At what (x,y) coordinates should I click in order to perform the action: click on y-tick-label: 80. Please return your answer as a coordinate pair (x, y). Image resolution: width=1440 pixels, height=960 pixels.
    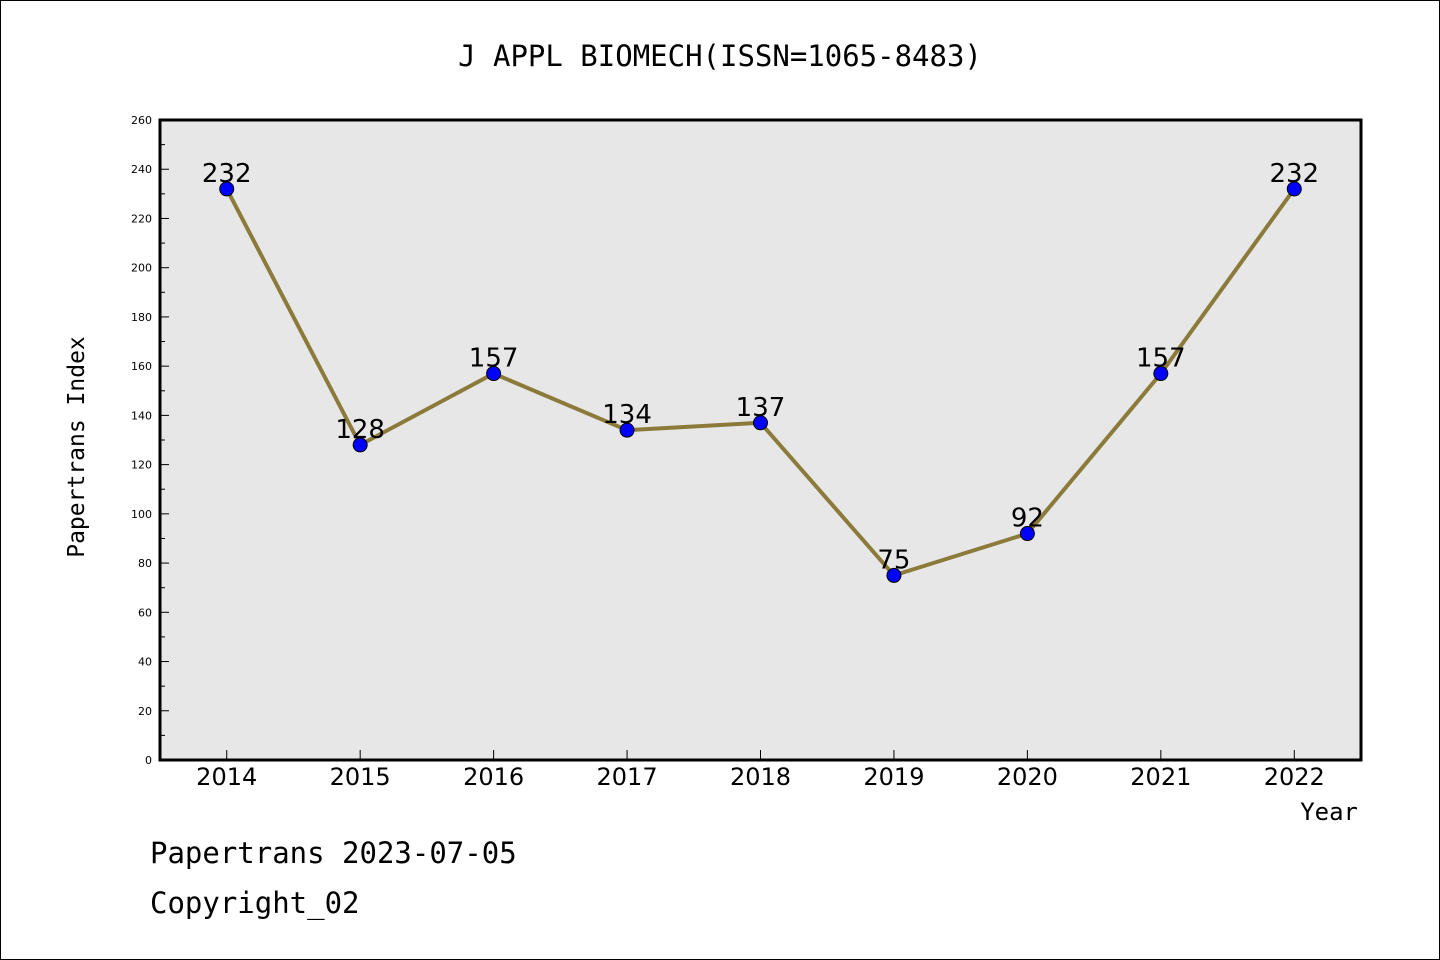
    Looking at the image, I should click on (145, 563).